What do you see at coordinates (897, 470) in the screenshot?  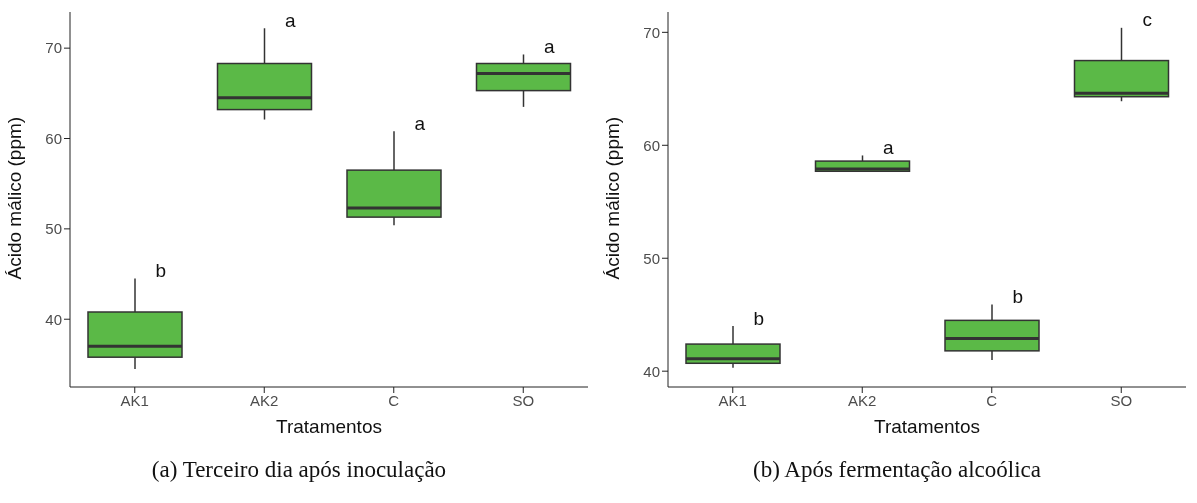 I see `text: (b) Após fermentação alcoólica` at bounding box center [897, 470].